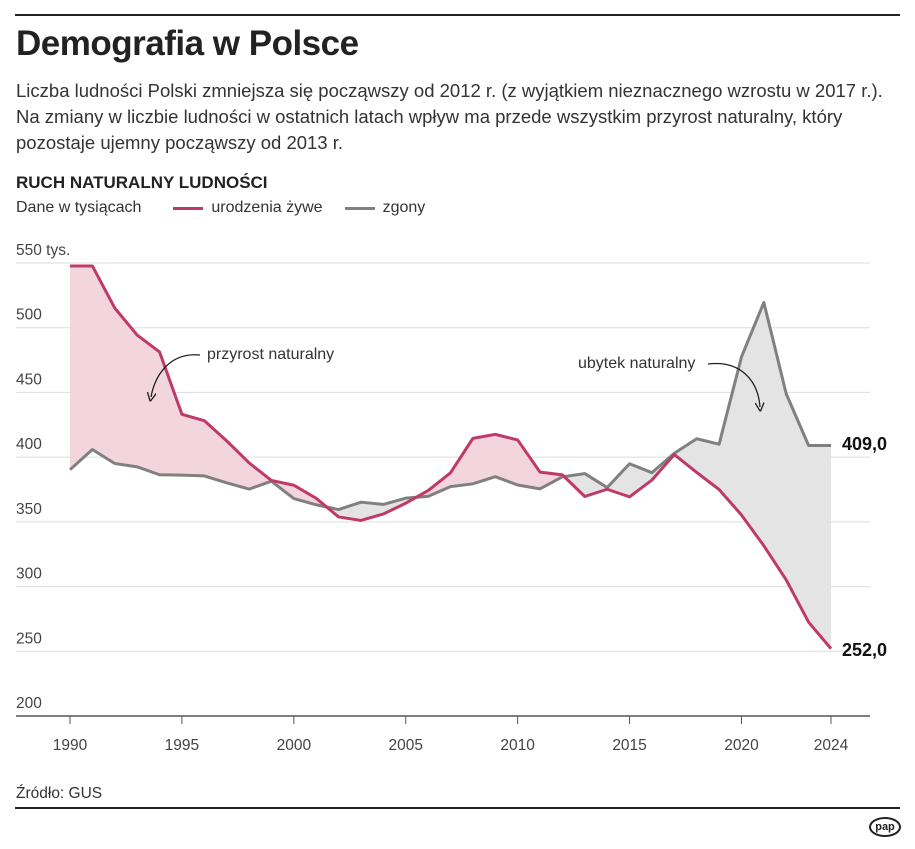 The width and height of the screenshot is (915, 849). I want to click on legend-deaths: zgony, so click(404, 207).